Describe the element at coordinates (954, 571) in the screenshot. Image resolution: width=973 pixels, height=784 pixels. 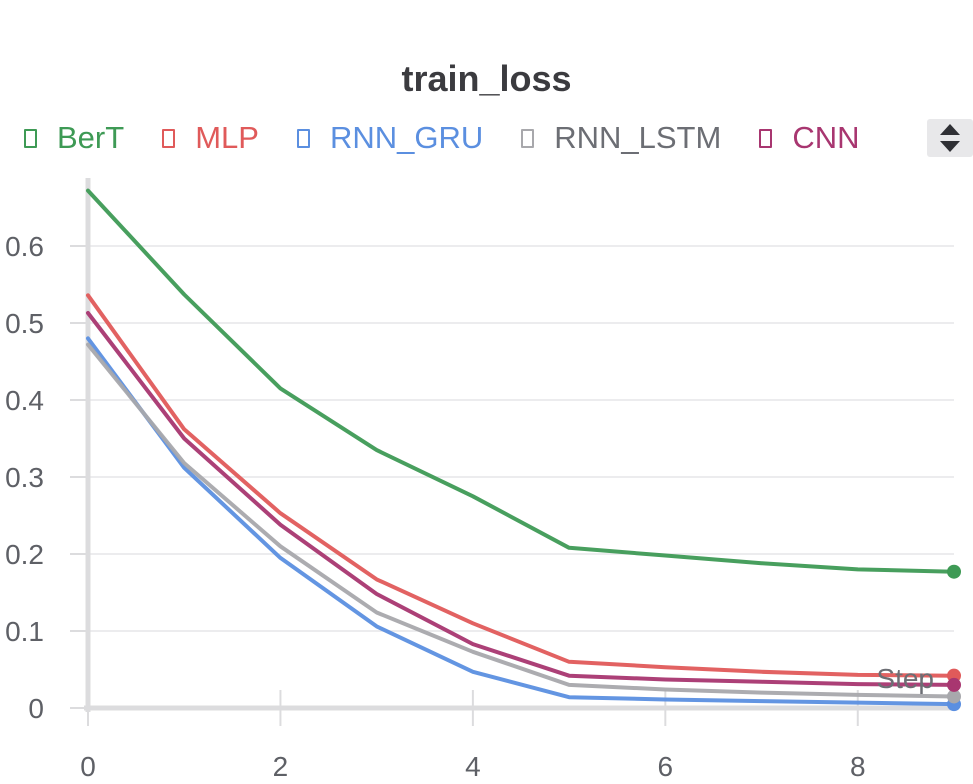
I see `series-endpoint-bert` at that location.